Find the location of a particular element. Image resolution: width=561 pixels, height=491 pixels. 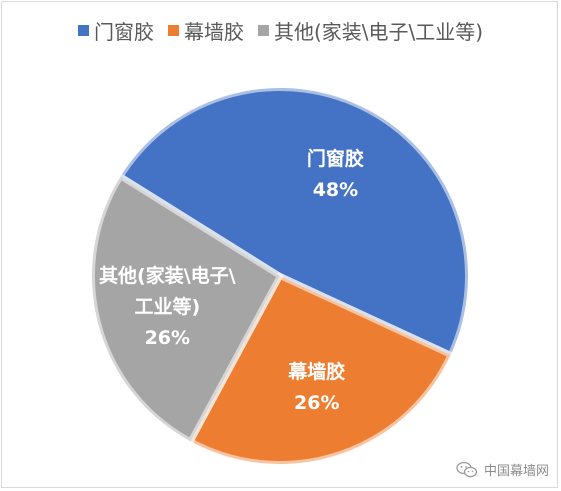

slice-name-line: 幕墙胶 is located at coordinates (316, 371).